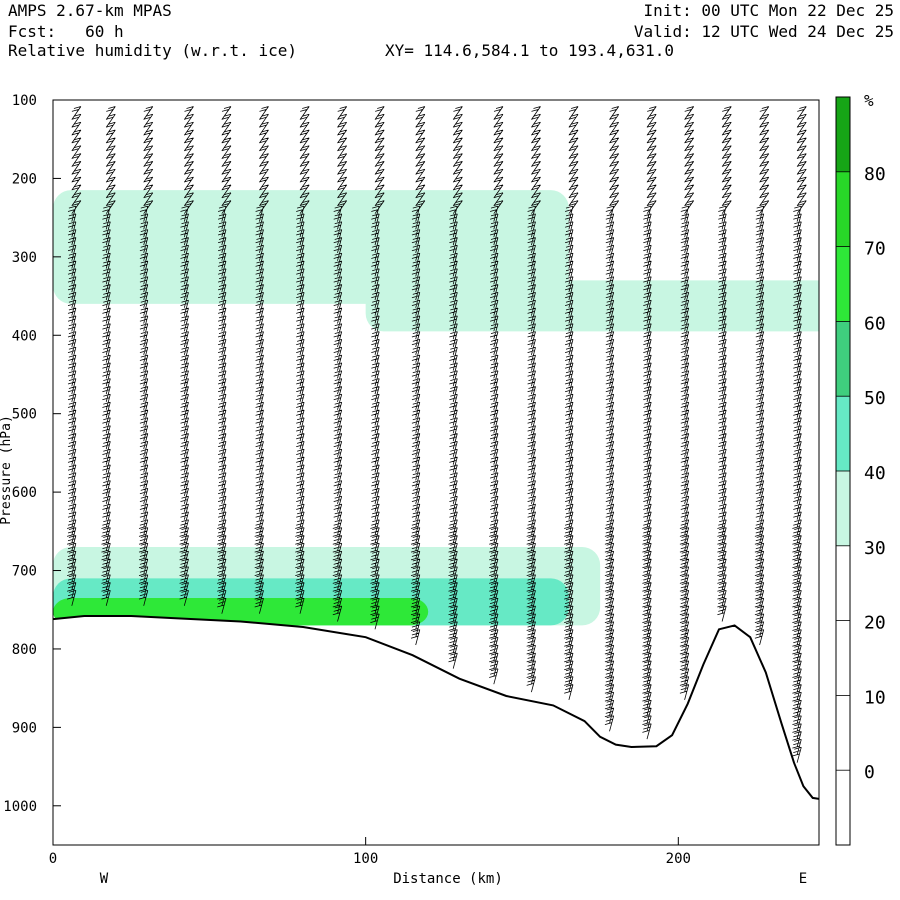 The image size is (900, 900). I want to click on xy-range: XY= 114.6,584.1 to 193.4,631.0, so click(529, 50).